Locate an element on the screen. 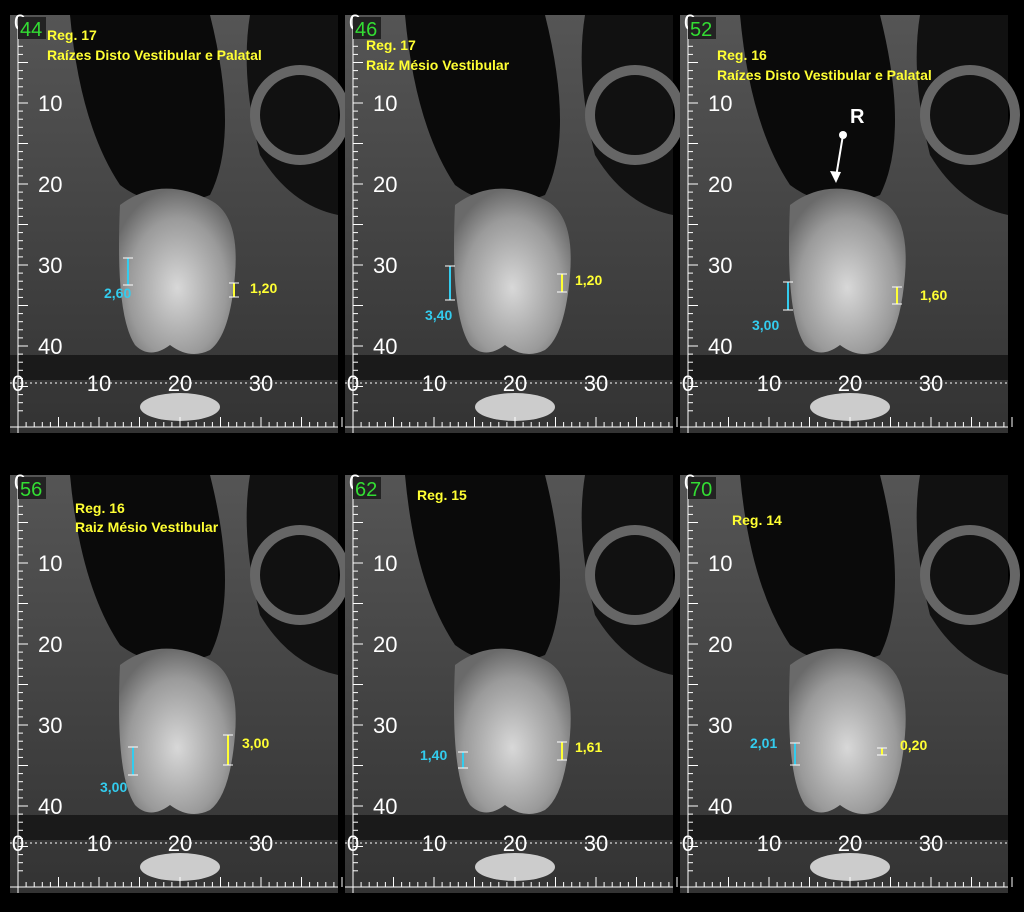 The width and height of the screenshot is (1024, 912). slice-number: 44 is located at coordinates (31, 30).